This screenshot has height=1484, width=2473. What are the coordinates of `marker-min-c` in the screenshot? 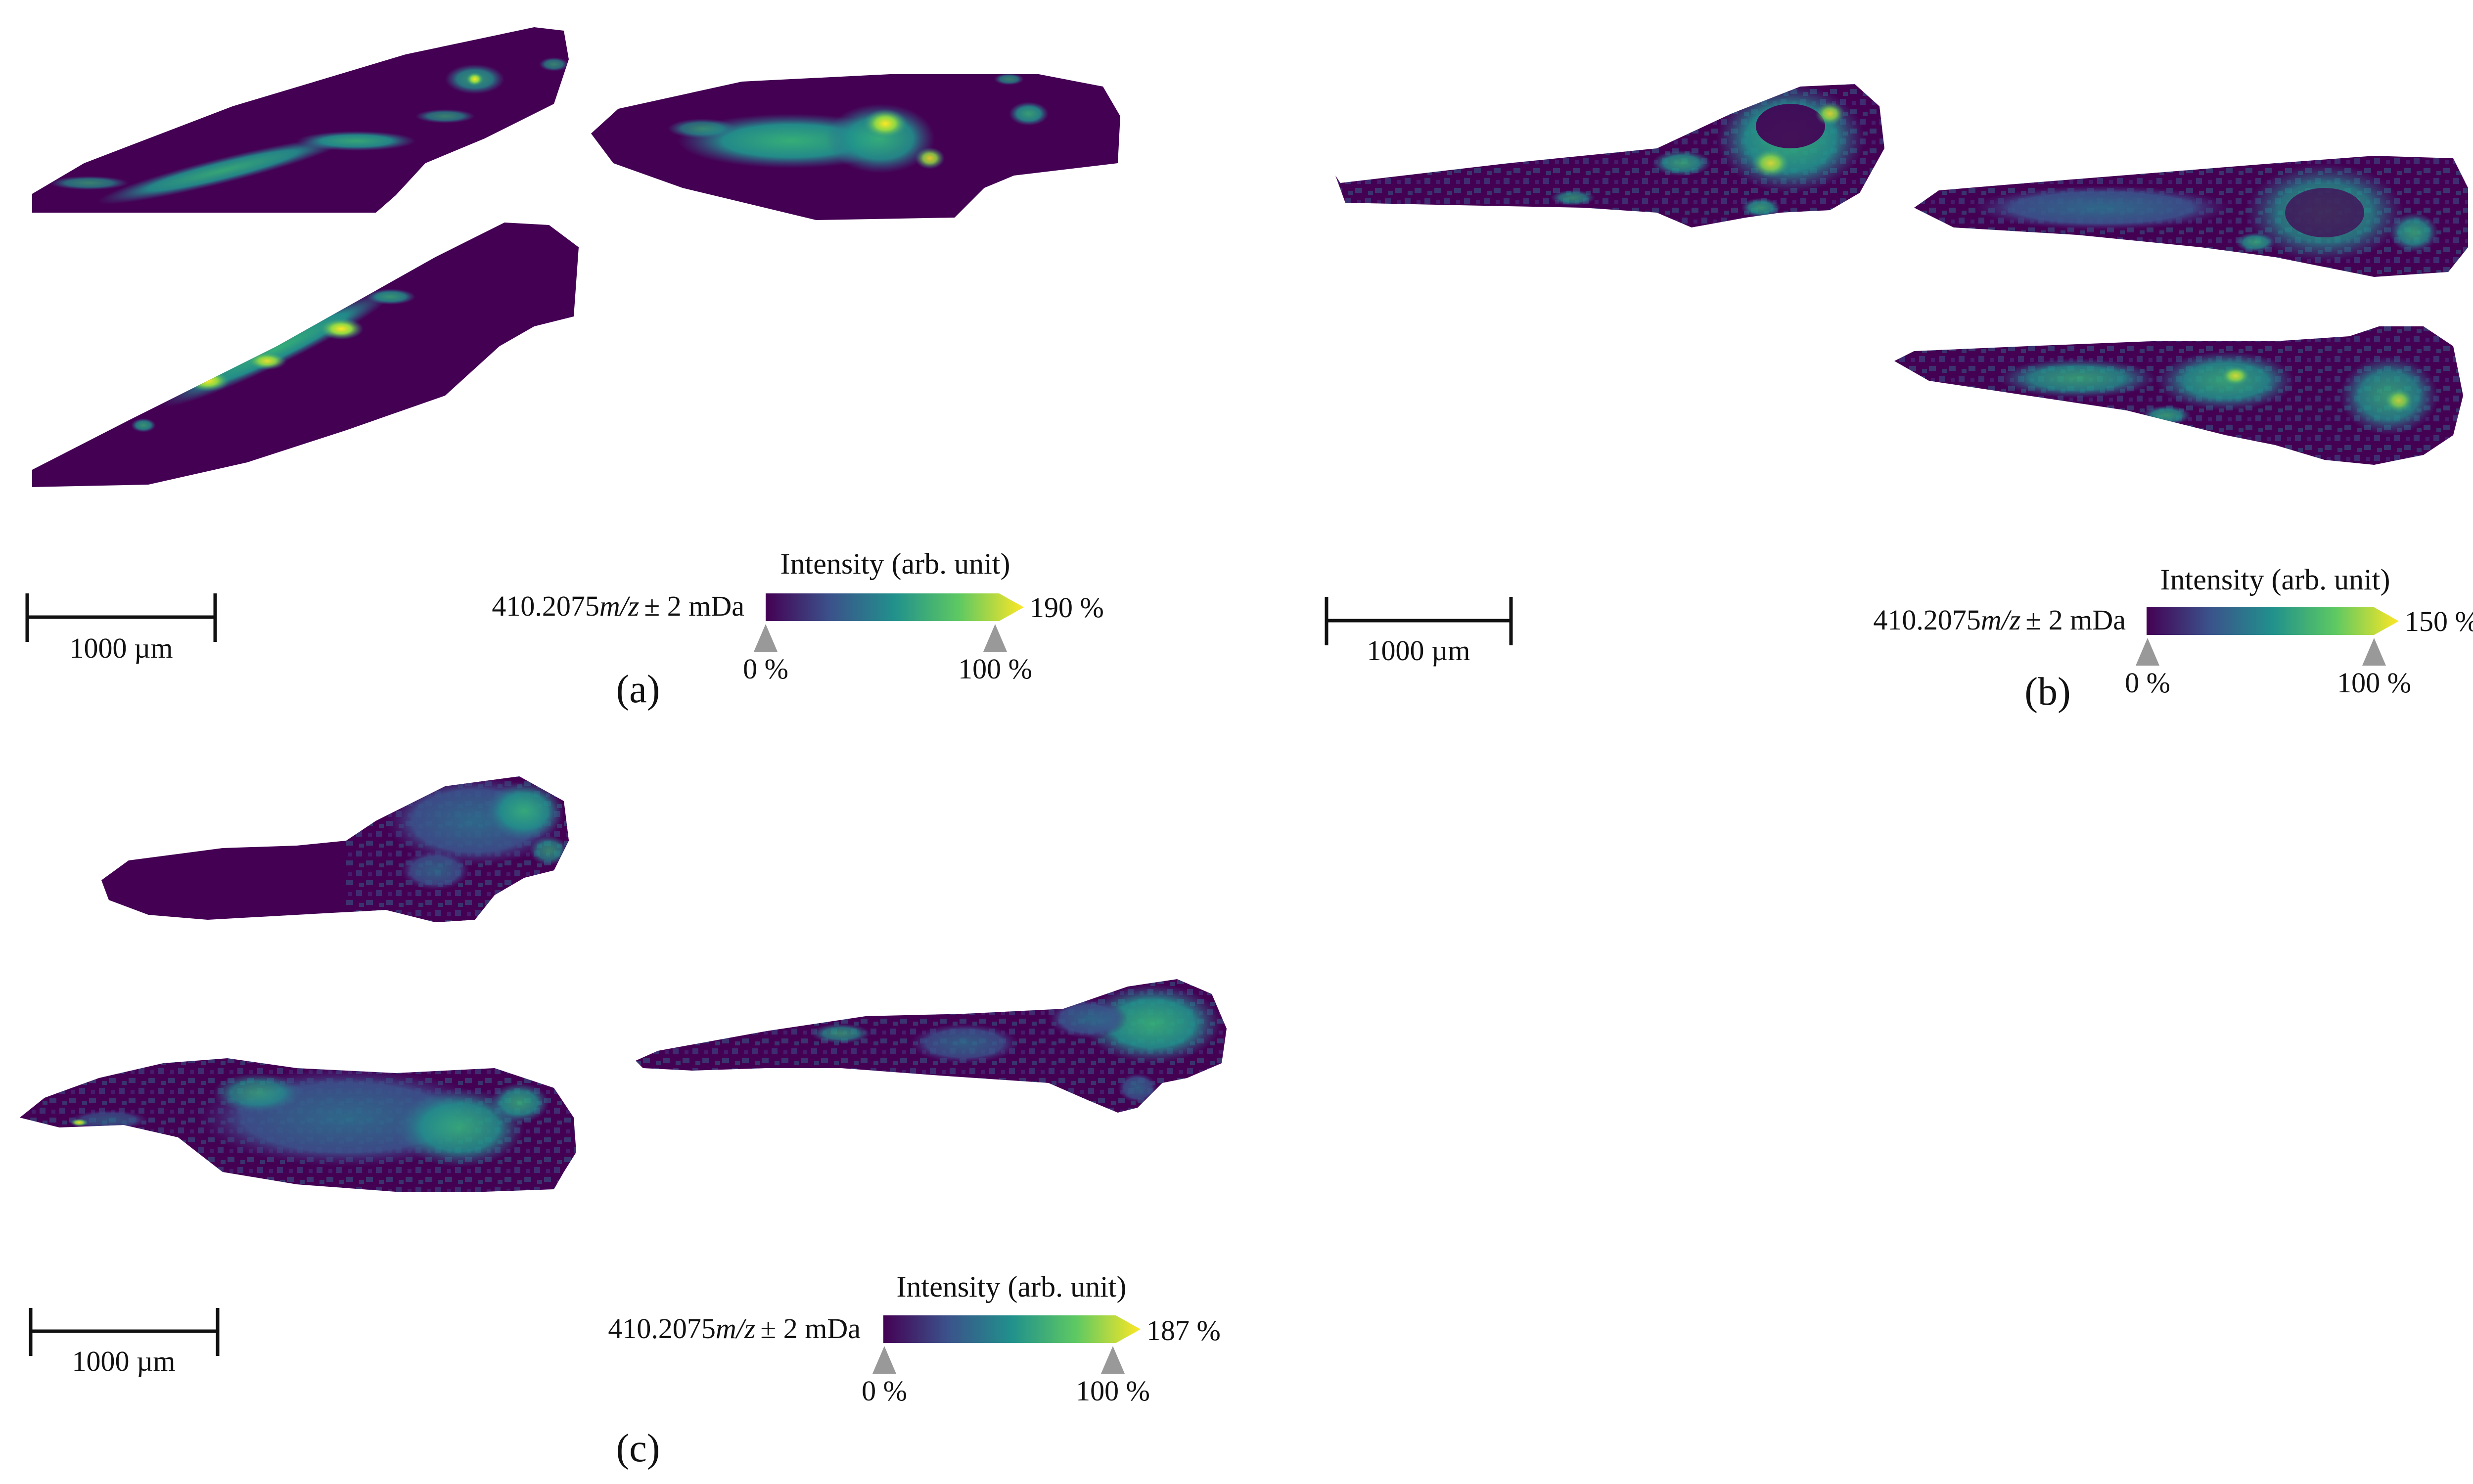 It's located at (884, 1360).